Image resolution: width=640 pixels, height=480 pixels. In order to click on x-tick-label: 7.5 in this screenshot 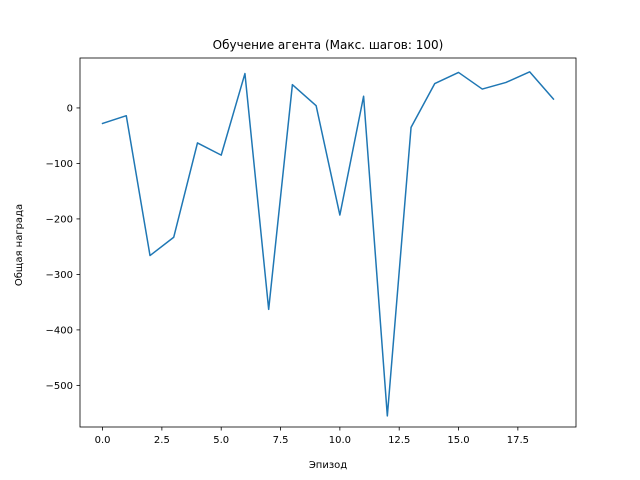, I will do `click(281, 440)`.